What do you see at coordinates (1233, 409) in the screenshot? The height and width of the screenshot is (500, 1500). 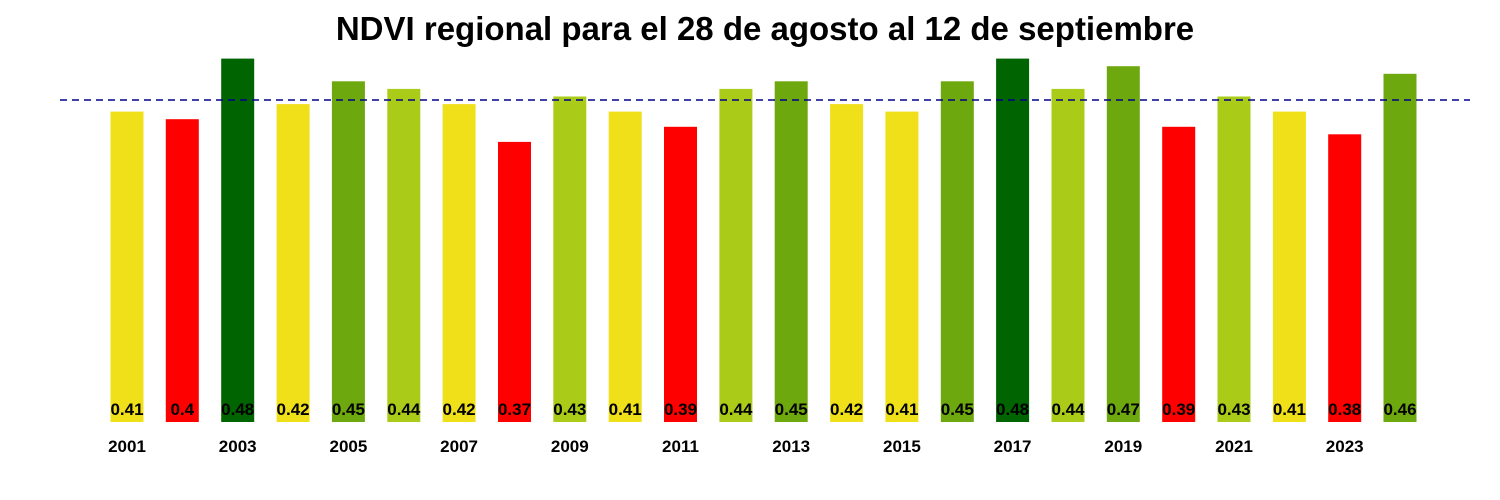 I see `value-label-2021: 0.43` at bounding box center [1233, 409].